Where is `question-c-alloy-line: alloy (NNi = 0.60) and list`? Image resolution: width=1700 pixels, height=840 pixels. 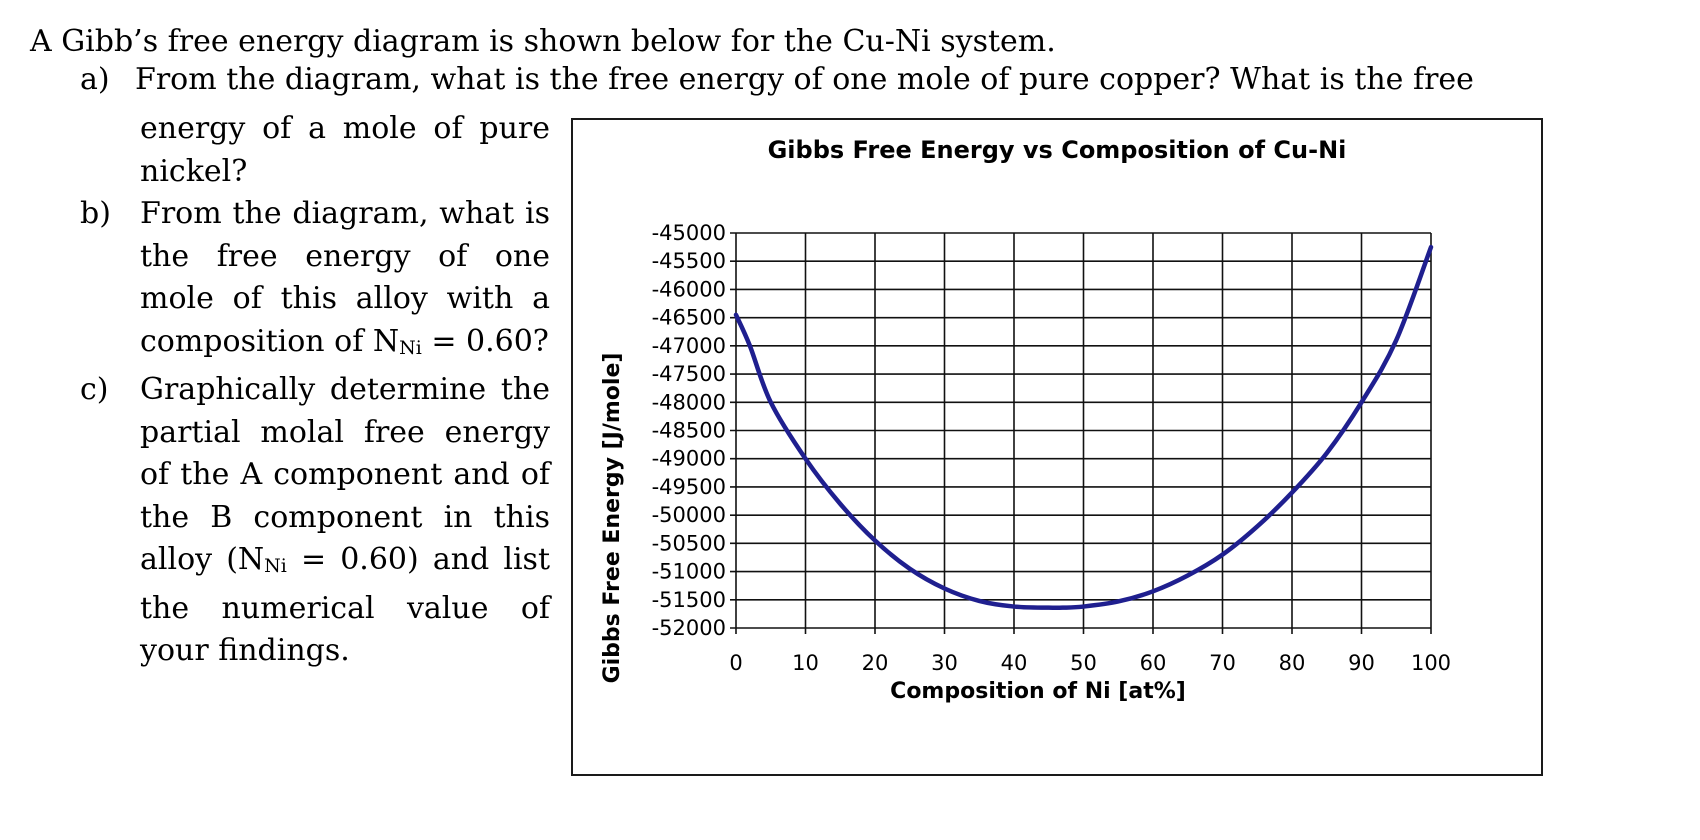 question-c-alloy-line: alloy (NNi = 0.60) and list is located at coordinates (345, 563).